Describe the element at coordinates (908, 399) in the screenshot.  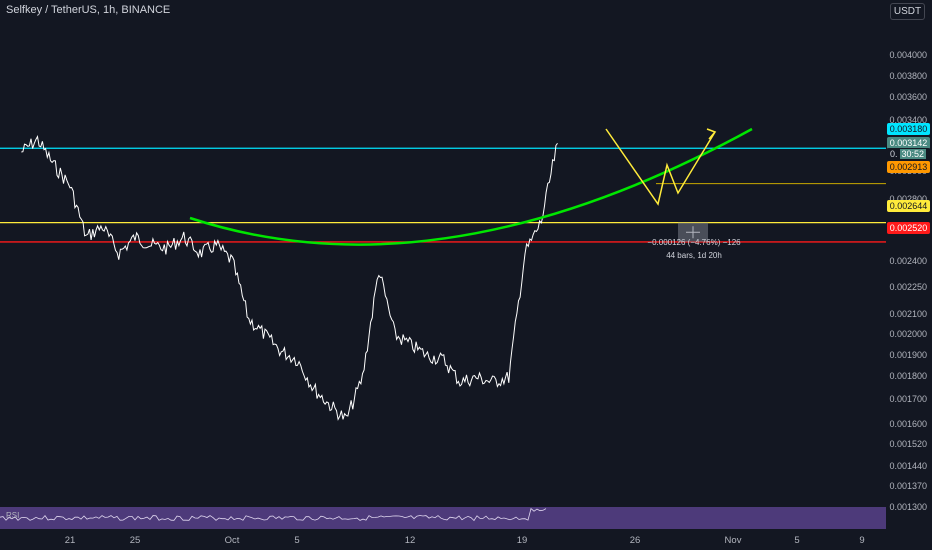
I see `y-tick-label: 0.001700` at that location.